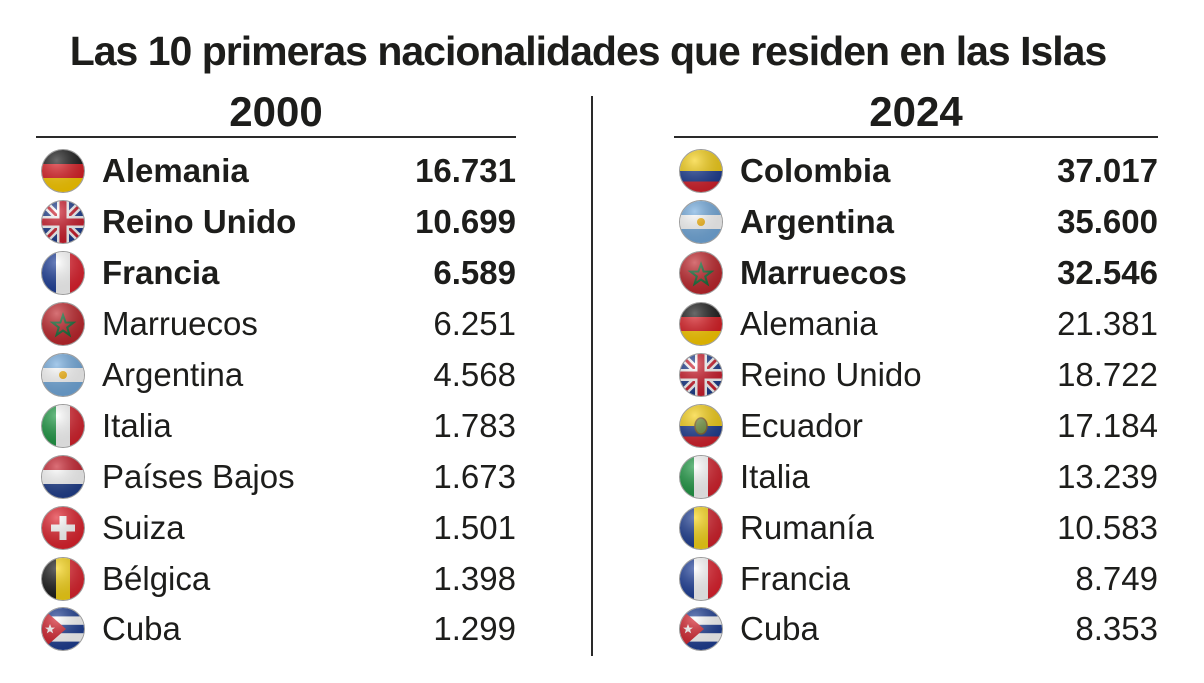  Describe the element at coordinates (276, 578) in the screenshot. I see `table-row: Bélgica 1.398` at that location.